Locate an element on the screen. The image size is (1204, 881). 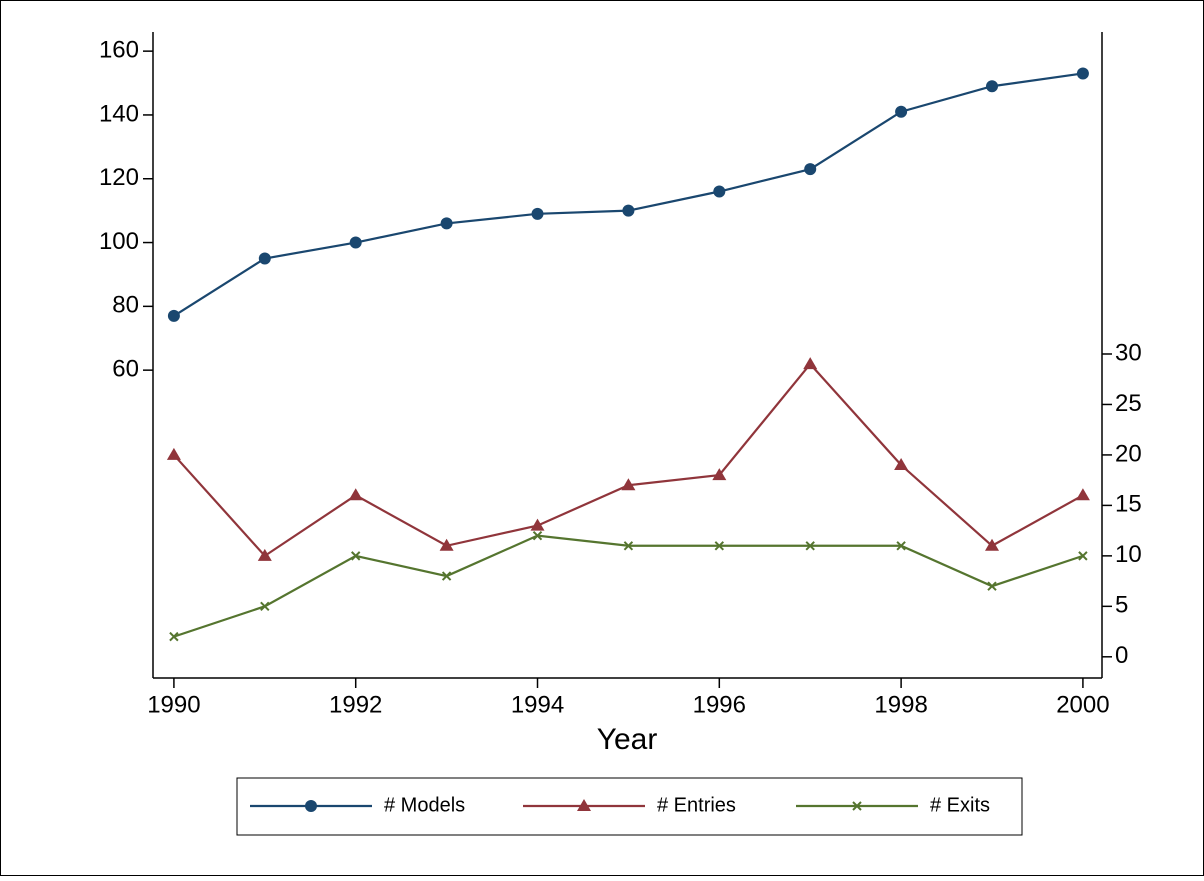
y-tick-label: 60 is located at coordinates (125, 368).